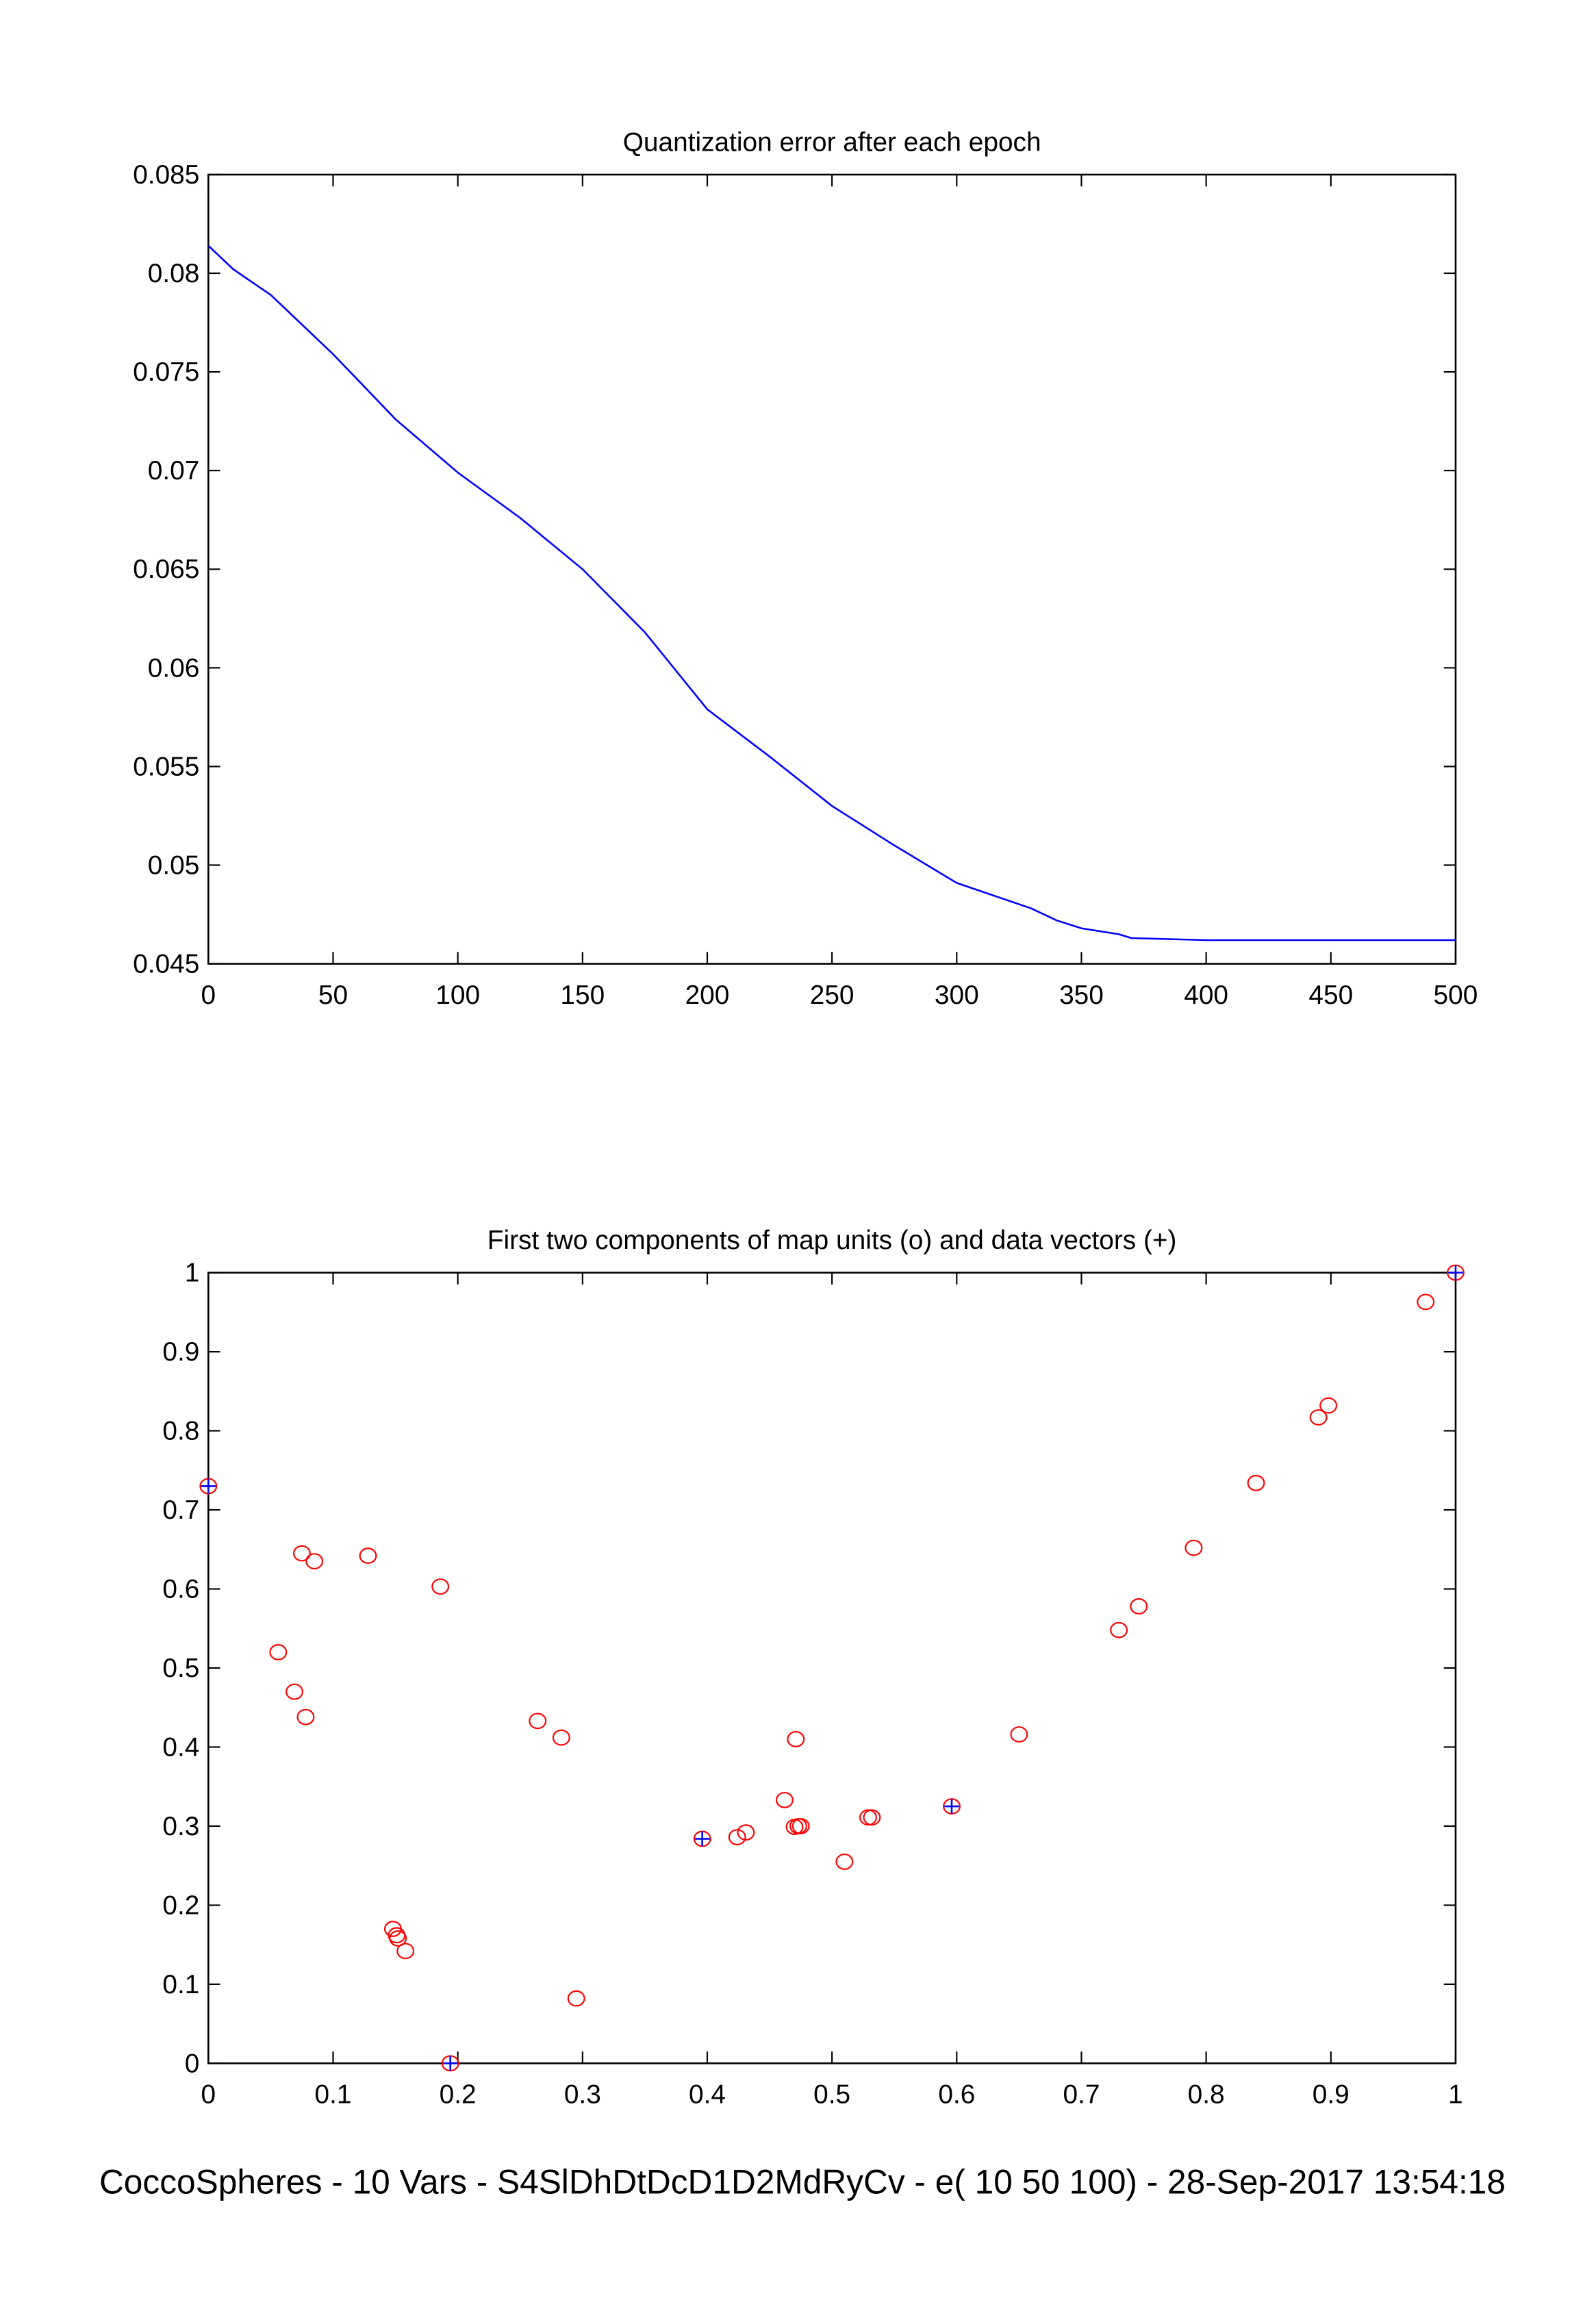  What do you see at coordinates (957, 2095) in the screenshot?
I see `x-tick-label: 0.6` at bounding box center [957, 2095].